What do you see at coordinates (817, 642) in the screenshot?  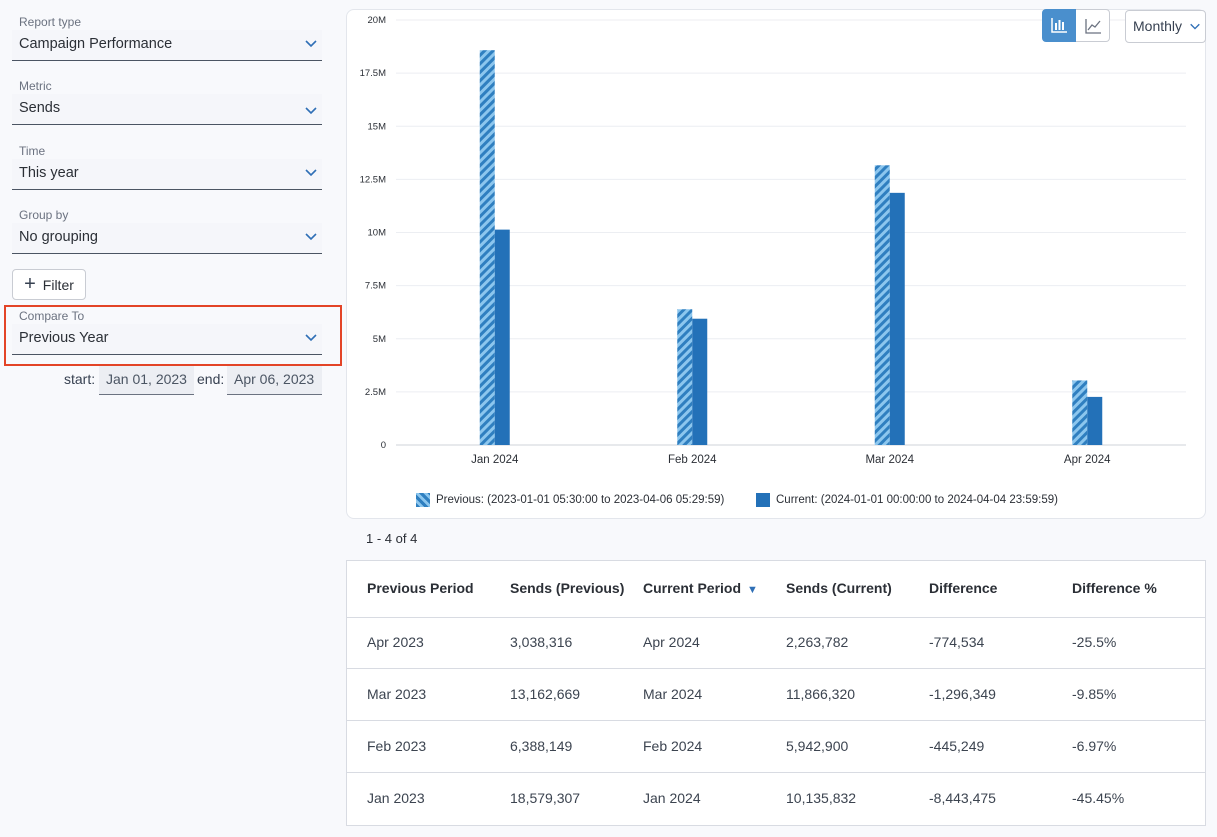 I see `cell-sends-current: 2,263,782` at bounding box center [817, 642].